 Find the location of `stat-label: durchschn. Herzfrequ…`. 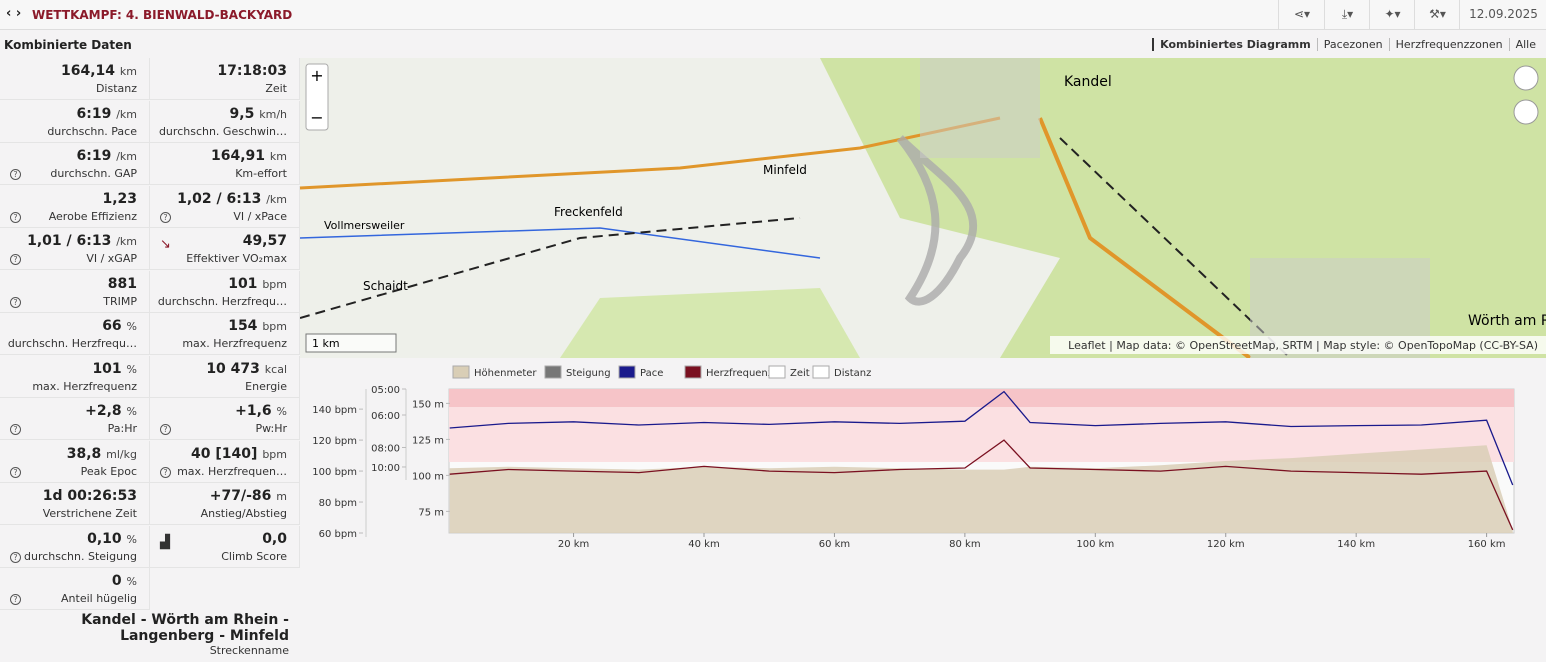

stat-label: durchschn. Herzfrequ… is located at coordinates (72, 343).